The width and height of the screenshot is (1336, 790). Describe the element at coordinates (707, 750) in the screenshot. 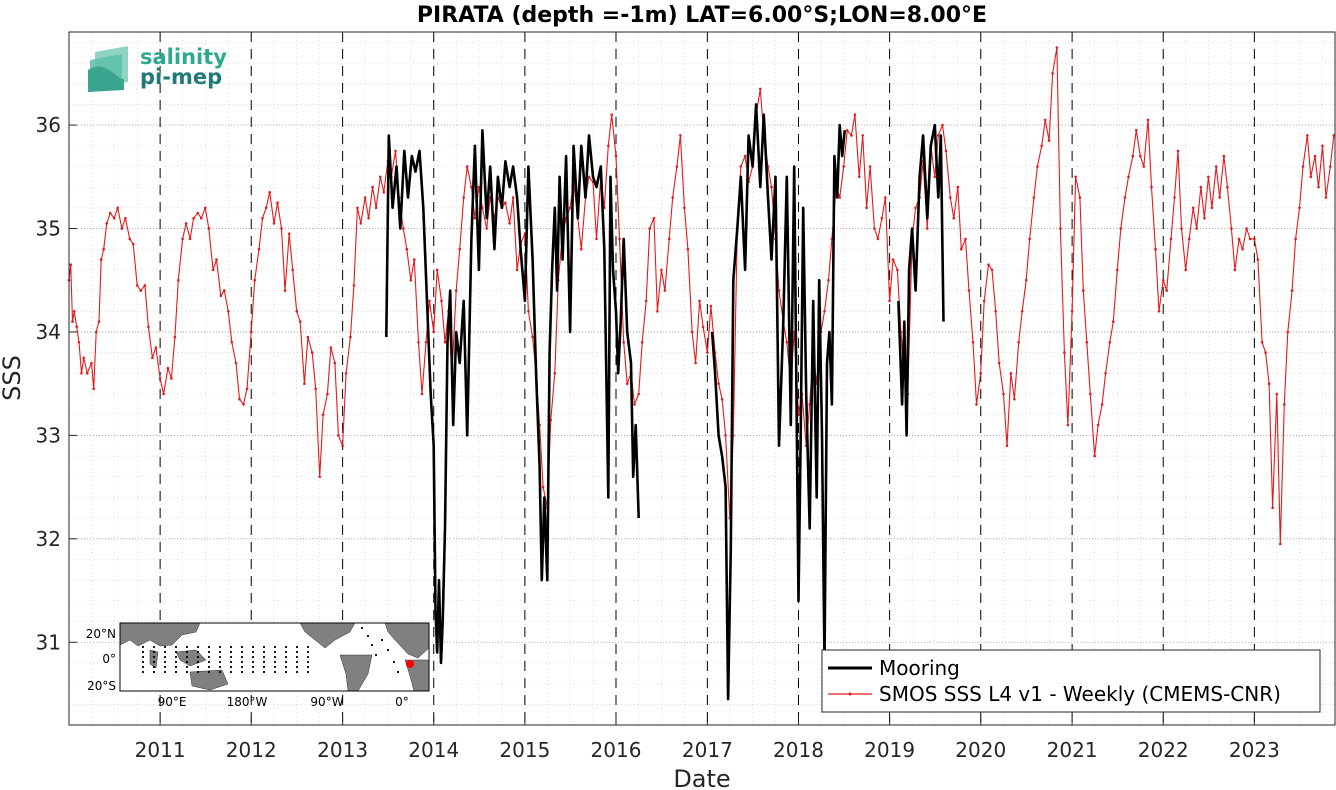

I see `x-tick-label: 2017` at that location.